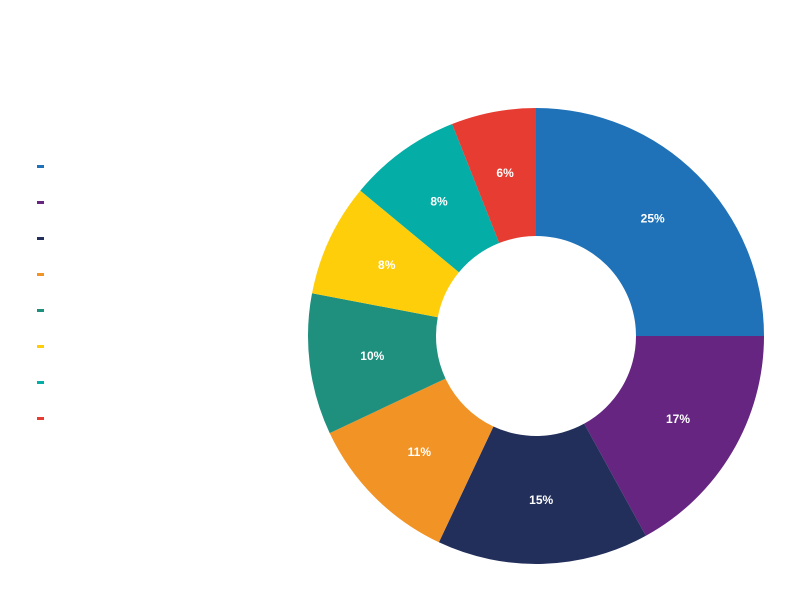 The height and width of the screenshot is (600, 800). Describe the element at coordinates (372, 356) in the screenshot. I see `slice-label: 10%` at that location.